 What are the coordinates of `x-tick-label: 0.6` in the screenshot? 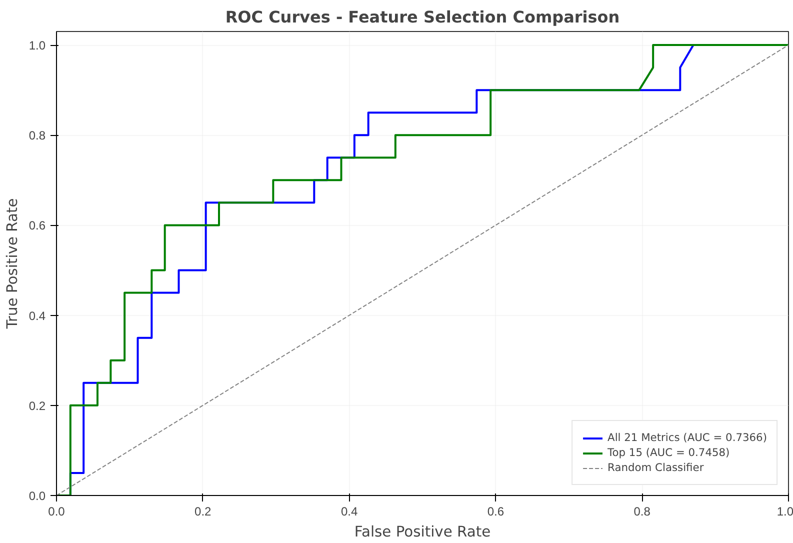 It's located at (495, 511).